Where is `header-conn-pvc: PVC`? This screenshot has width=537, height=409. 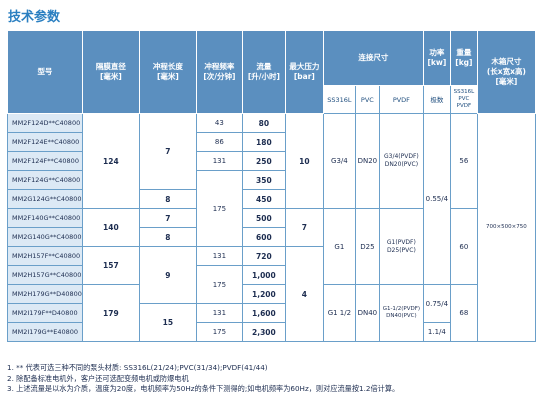 header-conn-pvc: PVC is located at coordinates (367, 99).